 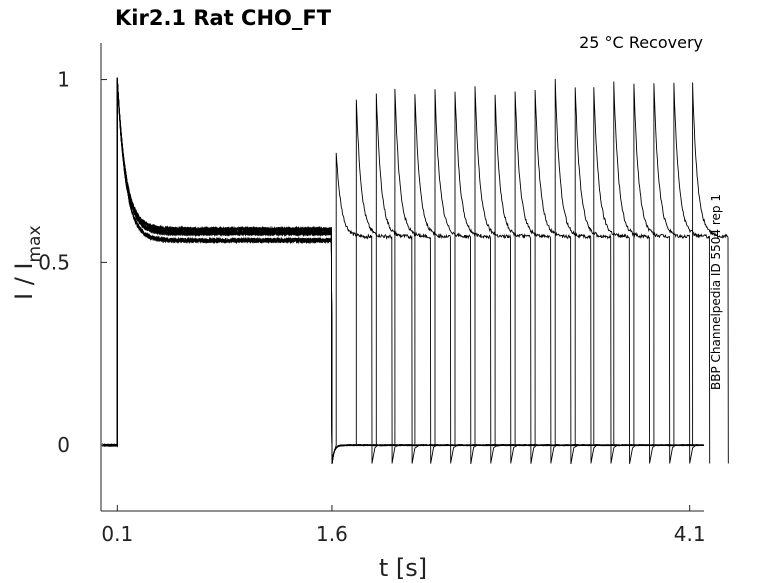 I want to click on x-tick-label: 0.1, so click(x=117, y=534).